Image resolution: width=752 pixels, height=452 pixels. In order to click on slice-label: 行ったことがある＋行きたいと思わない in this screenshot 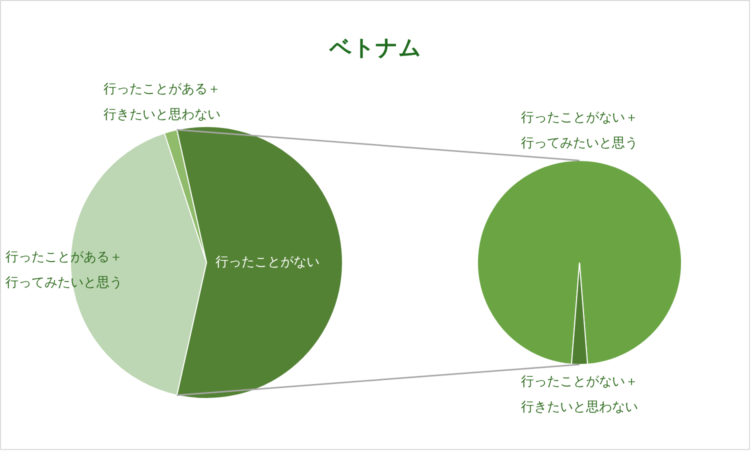, I will do `click(162, 102)`.